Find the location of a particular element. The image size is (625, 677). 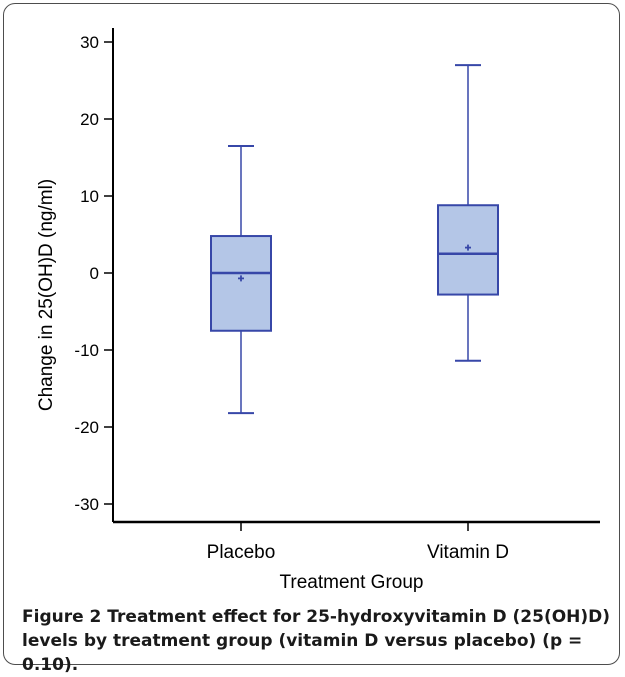

y-axis-label: Change in 25(OH)D (ng/ml) is located at coordinates (46, 295).